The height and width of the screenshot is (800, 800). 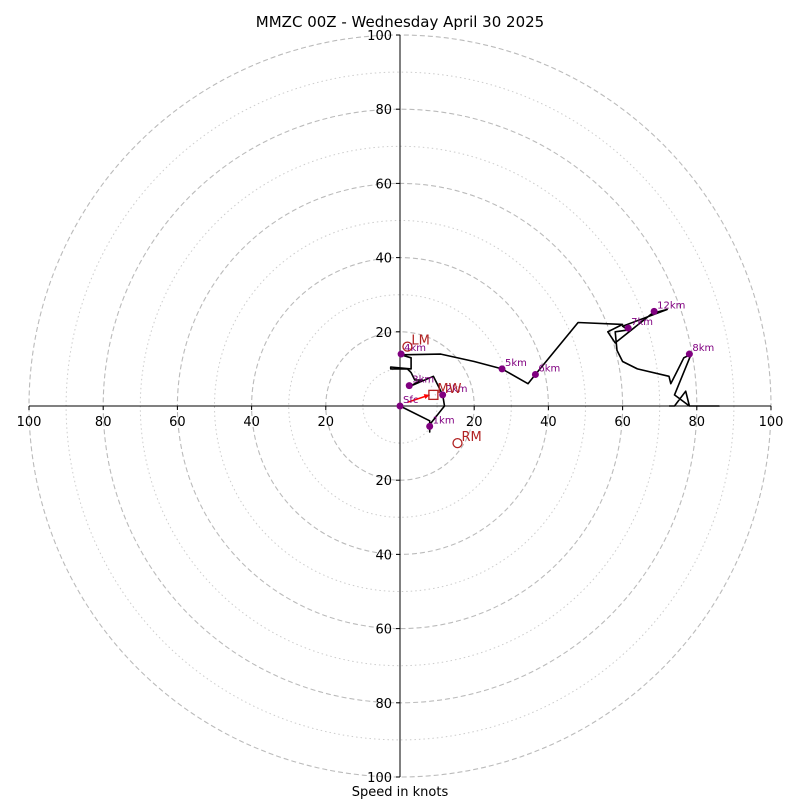 What do you see at coordinates (516, 363) in the screenshot?
I see `height-label-5km: 5km` at bounding box center [516, 363].